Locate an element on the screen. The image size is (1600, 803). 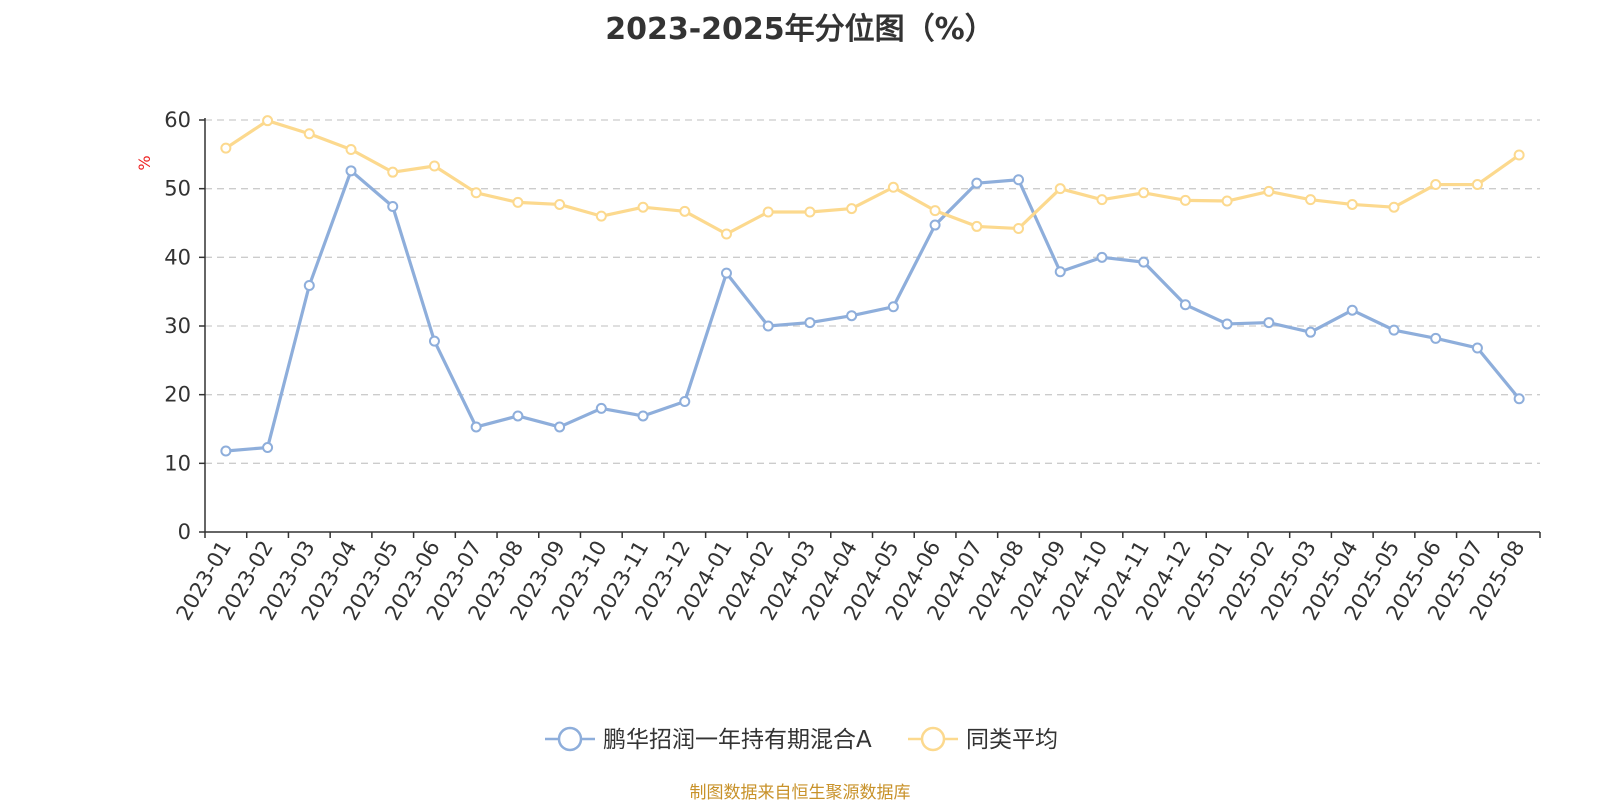
y-tick-label: 60 is located at coordinates (177, 120).